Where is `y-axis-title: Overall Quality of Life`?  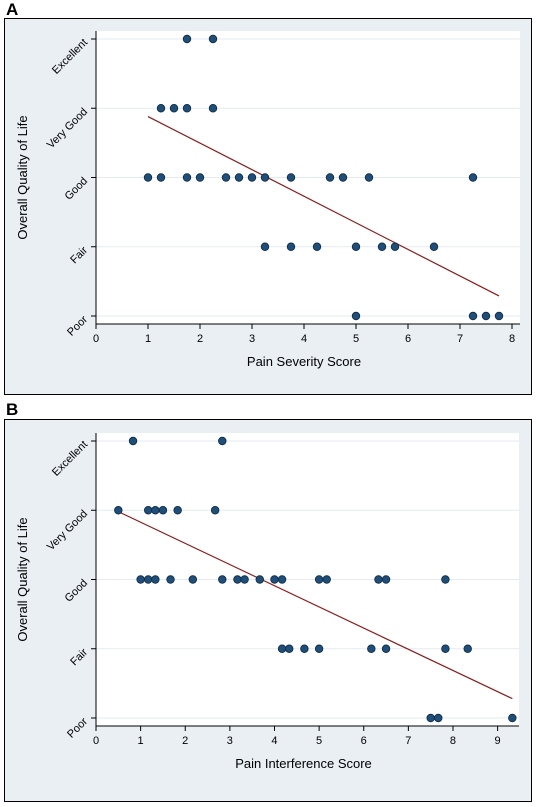
y-axis-title: Overall Quality of Life is located at coordinates (22, 579).